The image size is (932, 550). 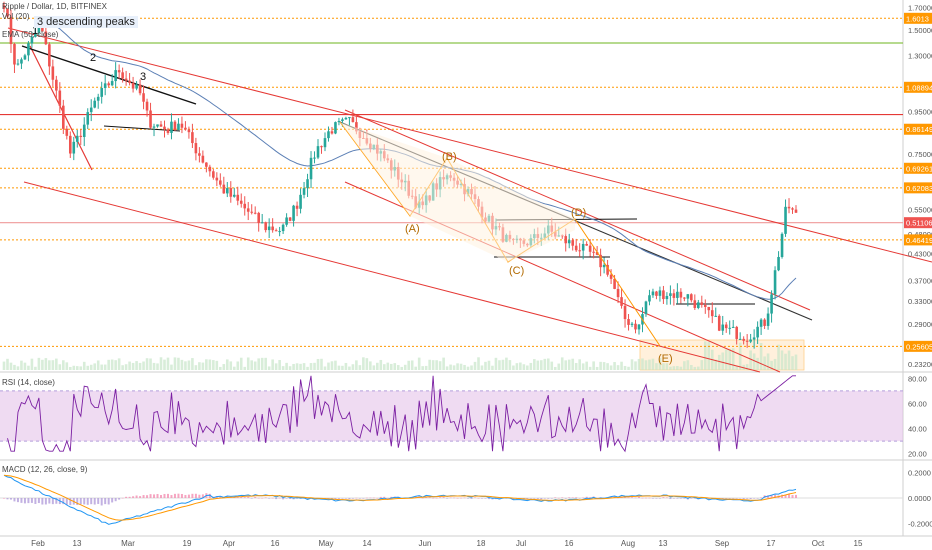 What do you see at coordinates (38, 543) in the screenshot?
I see `time-tick-label: Feb` at bounding box center [38, 543].